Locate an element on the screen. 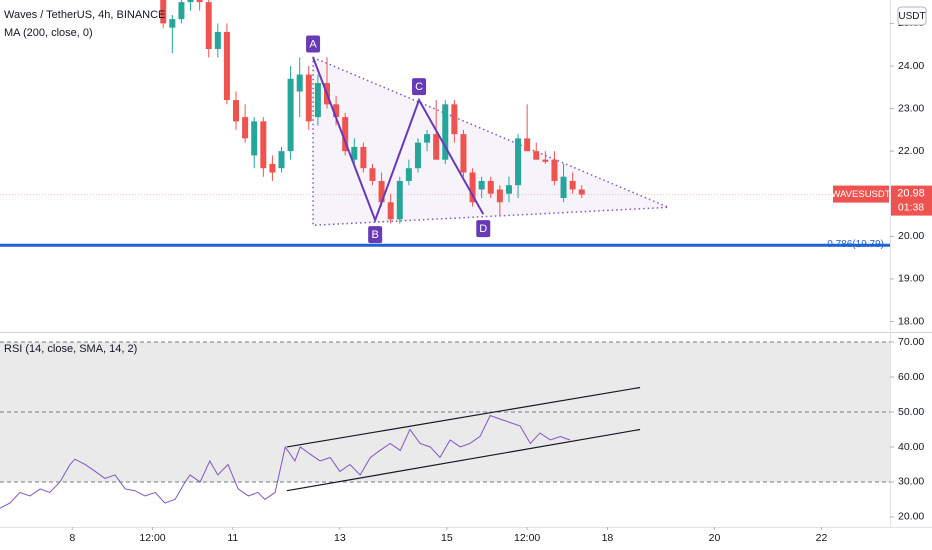 This screenshot has height=550, width=932. price-badge-value: 20.98 is located at coordinates (911, 193).